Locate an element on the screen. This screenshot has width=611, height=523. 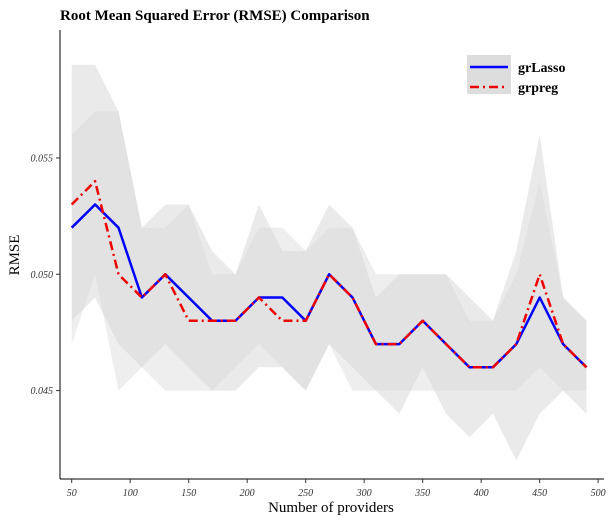
legend: grLasso grpreg is located at coordinates (516, 75).